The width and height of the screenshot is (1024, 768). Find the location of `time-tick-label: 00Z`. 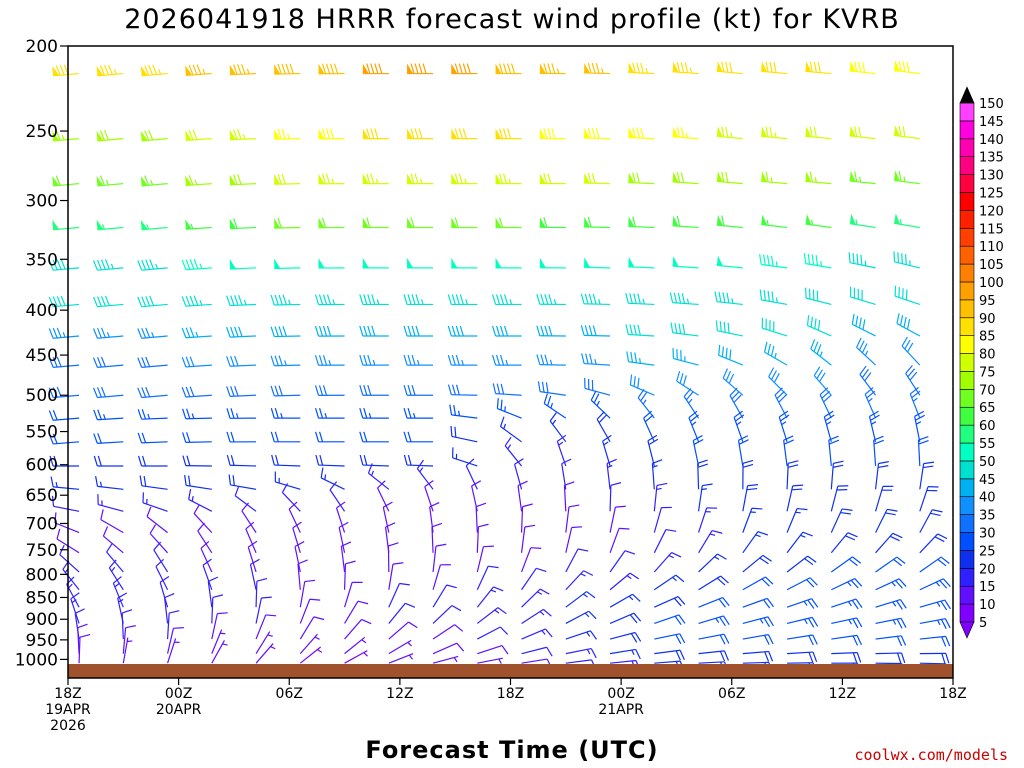

time-tick-label: 00Z is located at coordinates (178, 694).